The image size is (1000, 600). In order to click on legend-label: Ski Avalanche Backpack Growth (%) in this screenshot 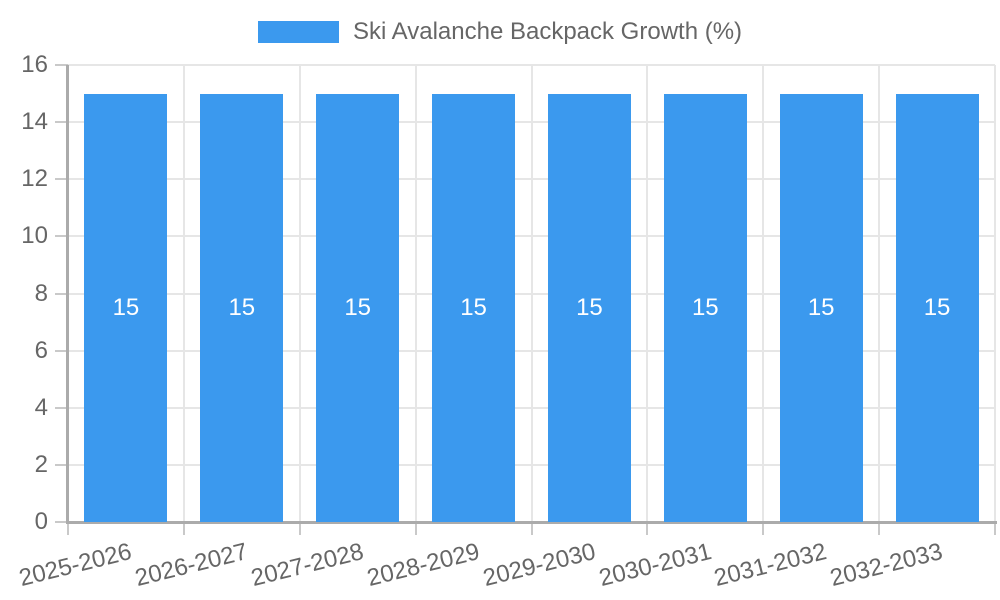, I will do `click(547, 31)`.